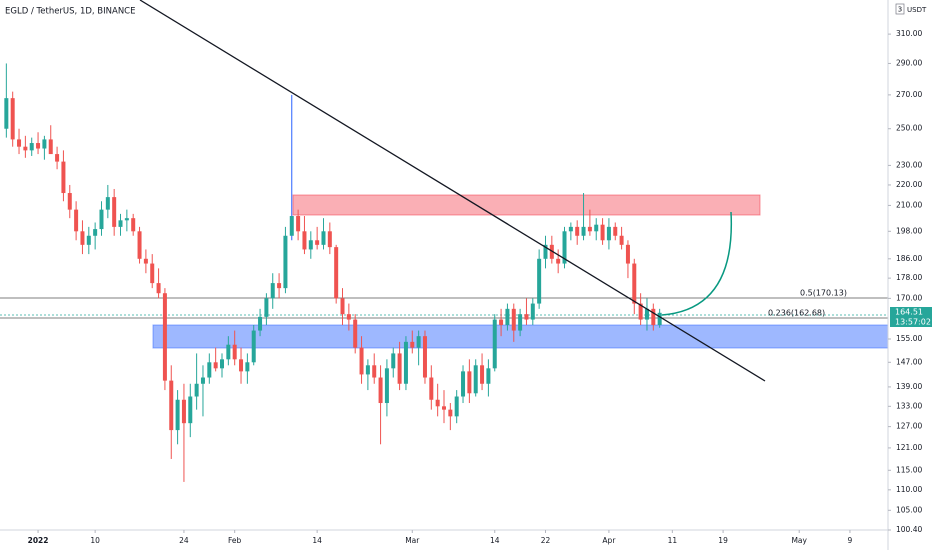  What do you see at coordinates (909, 128) in the screenshot?
I see `y-tick-label: 250.00` at bounding box center [909, 128].